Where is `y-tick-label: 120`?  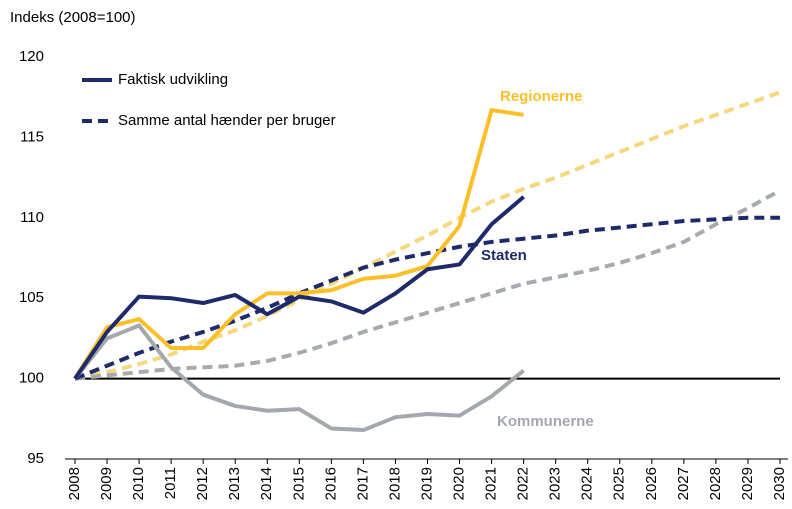
y-tick-label: 120 is located at coordinates (31, 56).